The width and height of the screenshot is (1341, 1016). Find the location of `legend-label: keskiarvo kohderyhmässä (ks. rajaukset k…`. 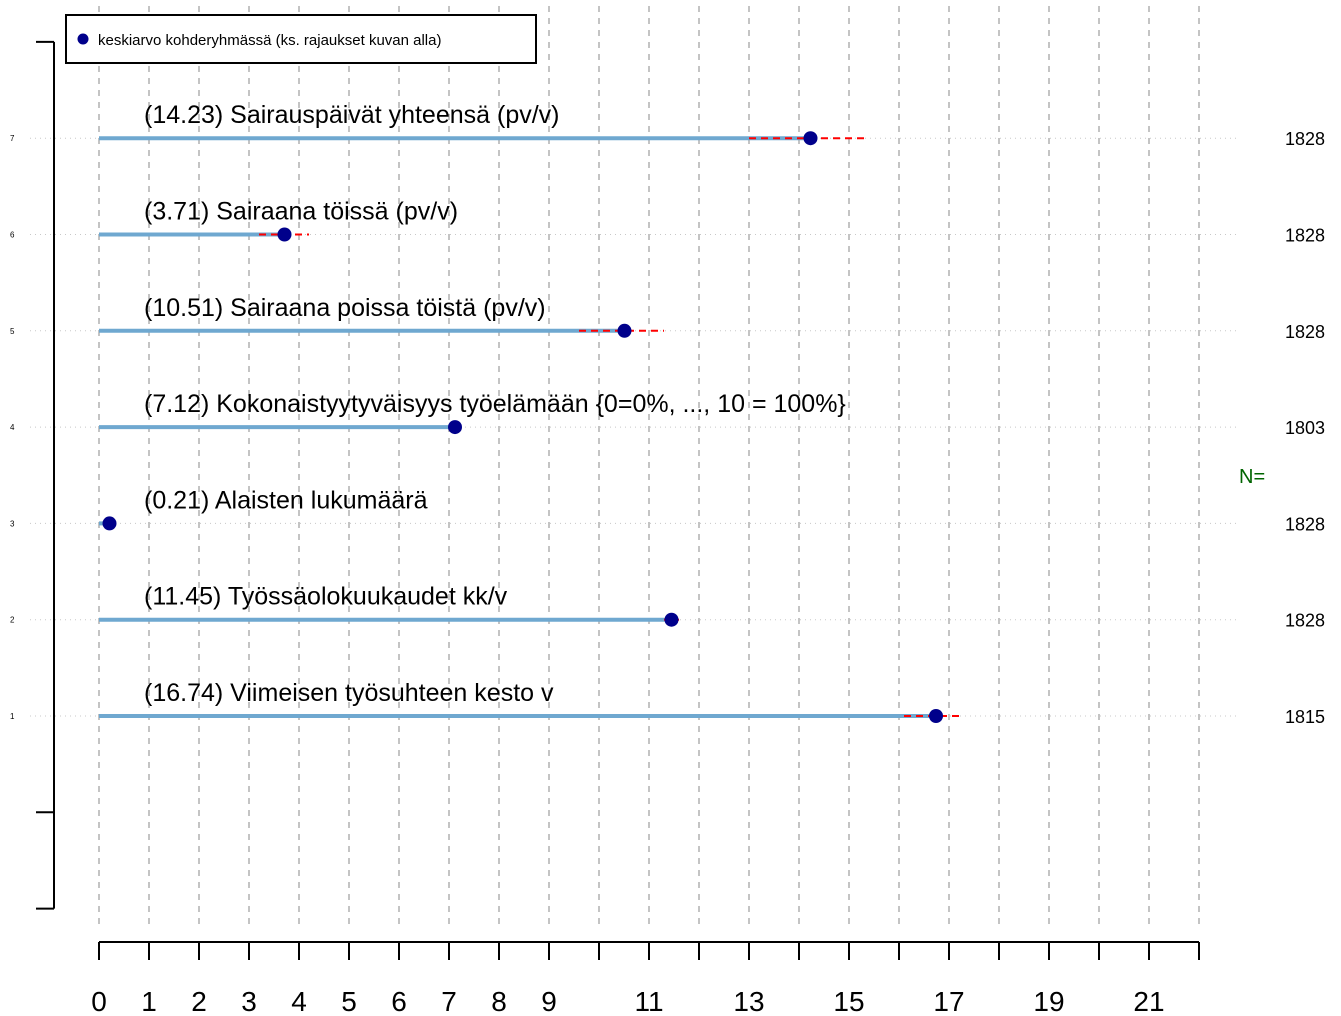

legend-label: keskiarvo kohderyhmässä (ks. rajaukset k… is located at coordinates (269, 40).